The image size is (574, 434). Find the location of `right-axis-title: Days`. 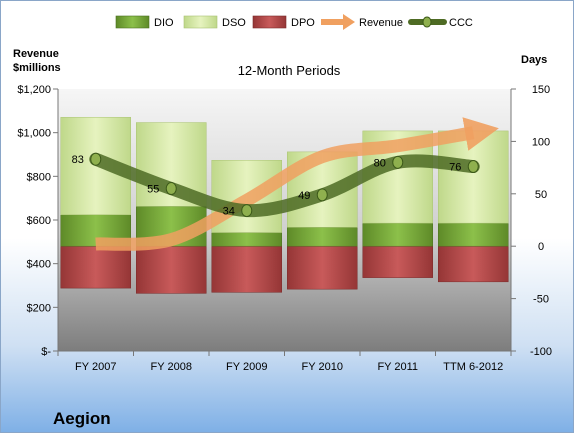

right-axis-title: Days is located at coordinates (534, 60).